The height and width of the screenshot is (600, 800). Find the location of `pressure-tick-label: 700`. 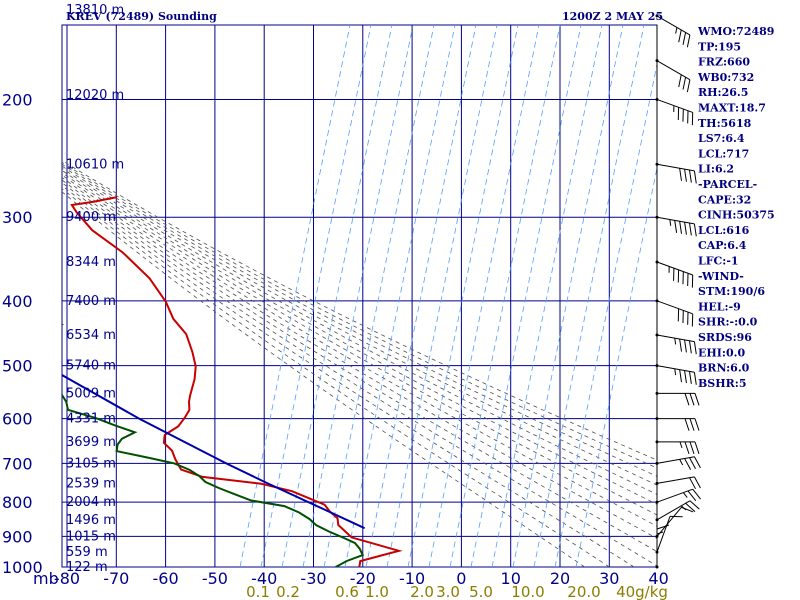

pressure-tick-label: 700 is located at coordinates (17, 463).